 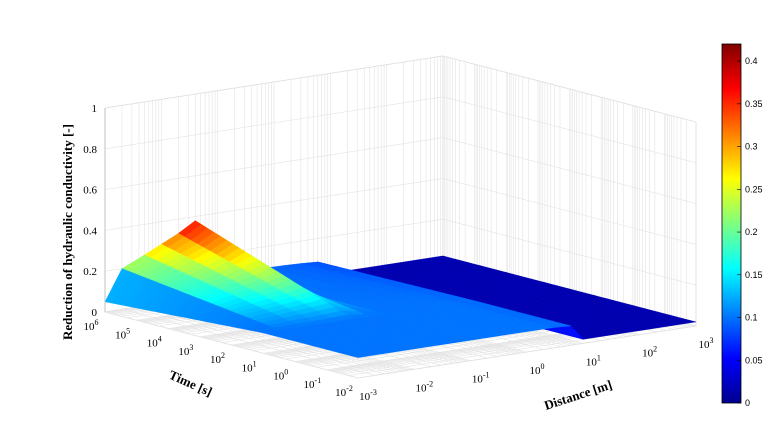 I want to click on colorbar-tick-label: 0.15, so click(x=754, y=275).